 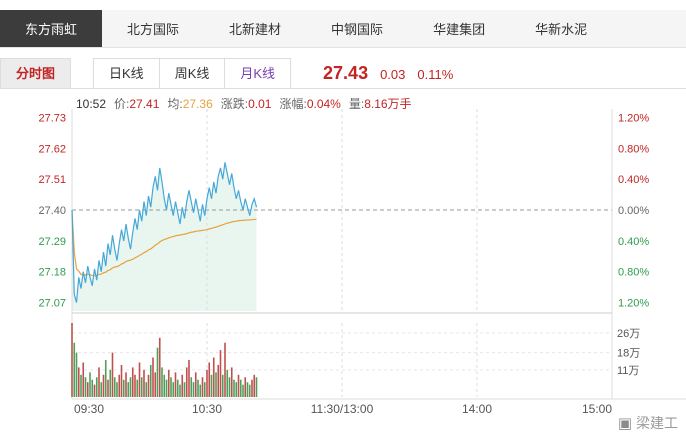 What do you see at coordinates (628, 354) in the screenshot?
I see `volume-axis-label: 18万` at bounding box center [628, 354].